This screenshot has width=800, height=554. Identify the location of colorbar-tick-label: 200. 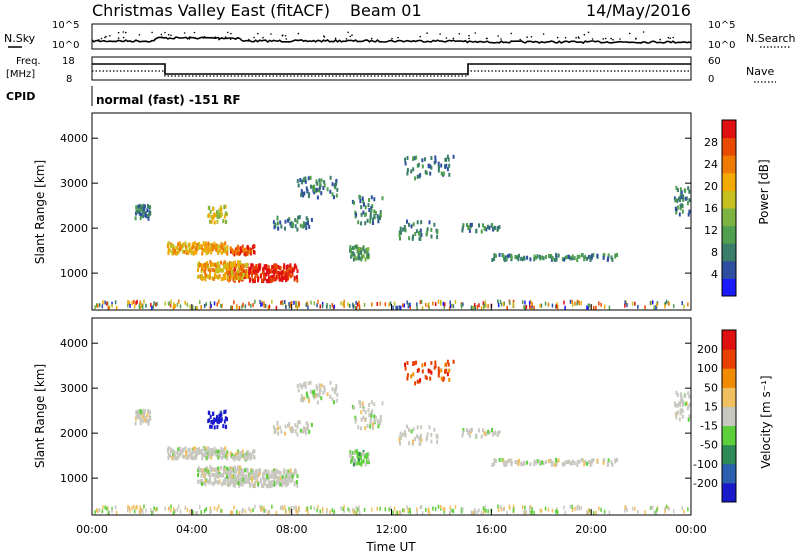
(707, 349).